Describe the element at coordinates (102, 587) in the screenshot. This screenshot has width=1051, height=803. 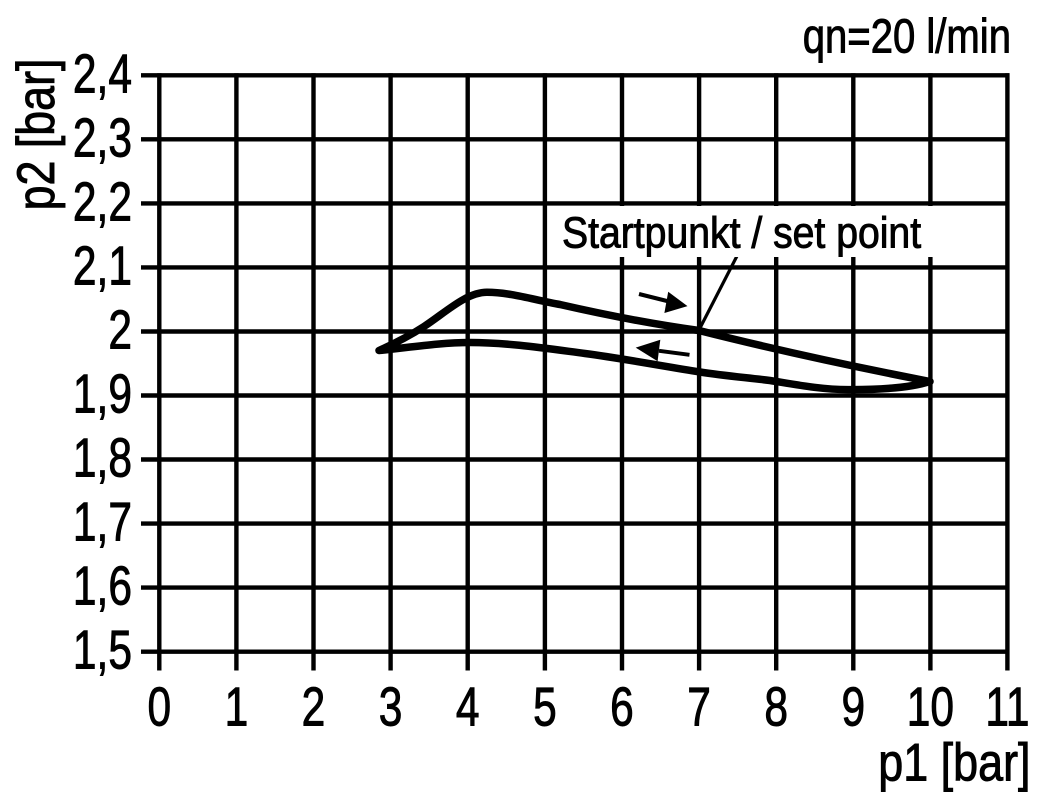
I see `svg-text: 1,6` at that location.